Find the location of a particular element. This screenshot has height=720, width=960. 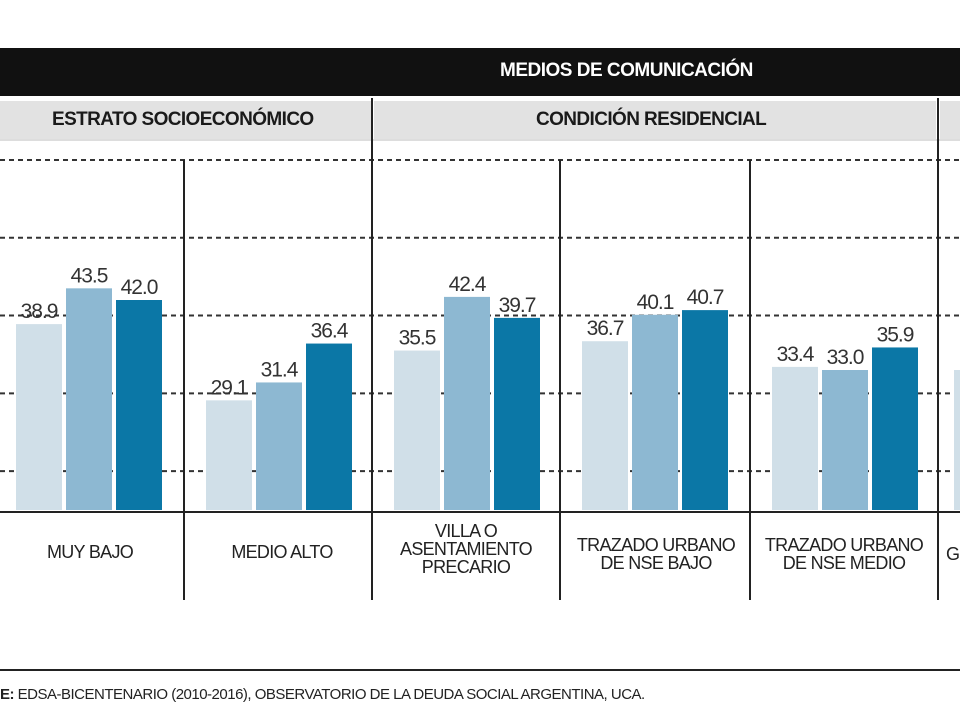

category-label: MEDIO ALTO is located at coordinates (282, 552).